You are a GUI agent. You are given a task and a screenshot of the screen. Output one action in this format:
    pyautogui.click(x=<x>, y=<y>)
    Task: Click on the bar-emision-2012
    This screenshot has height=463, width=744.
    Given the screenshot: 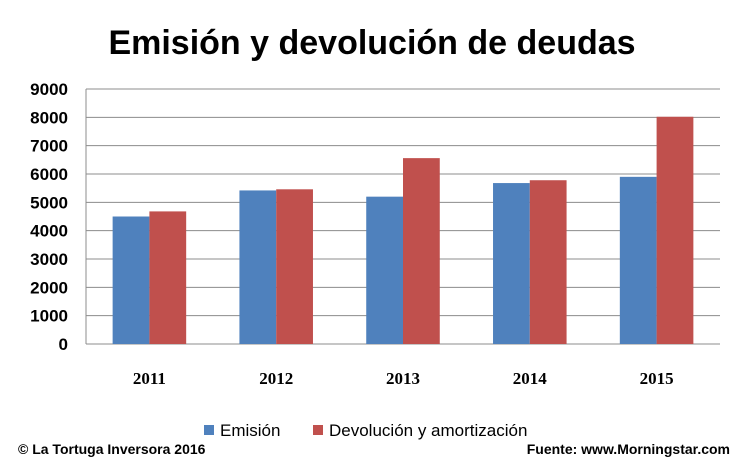 What is the action you would take?
    pyautogui.click(x=258, y=267)
    